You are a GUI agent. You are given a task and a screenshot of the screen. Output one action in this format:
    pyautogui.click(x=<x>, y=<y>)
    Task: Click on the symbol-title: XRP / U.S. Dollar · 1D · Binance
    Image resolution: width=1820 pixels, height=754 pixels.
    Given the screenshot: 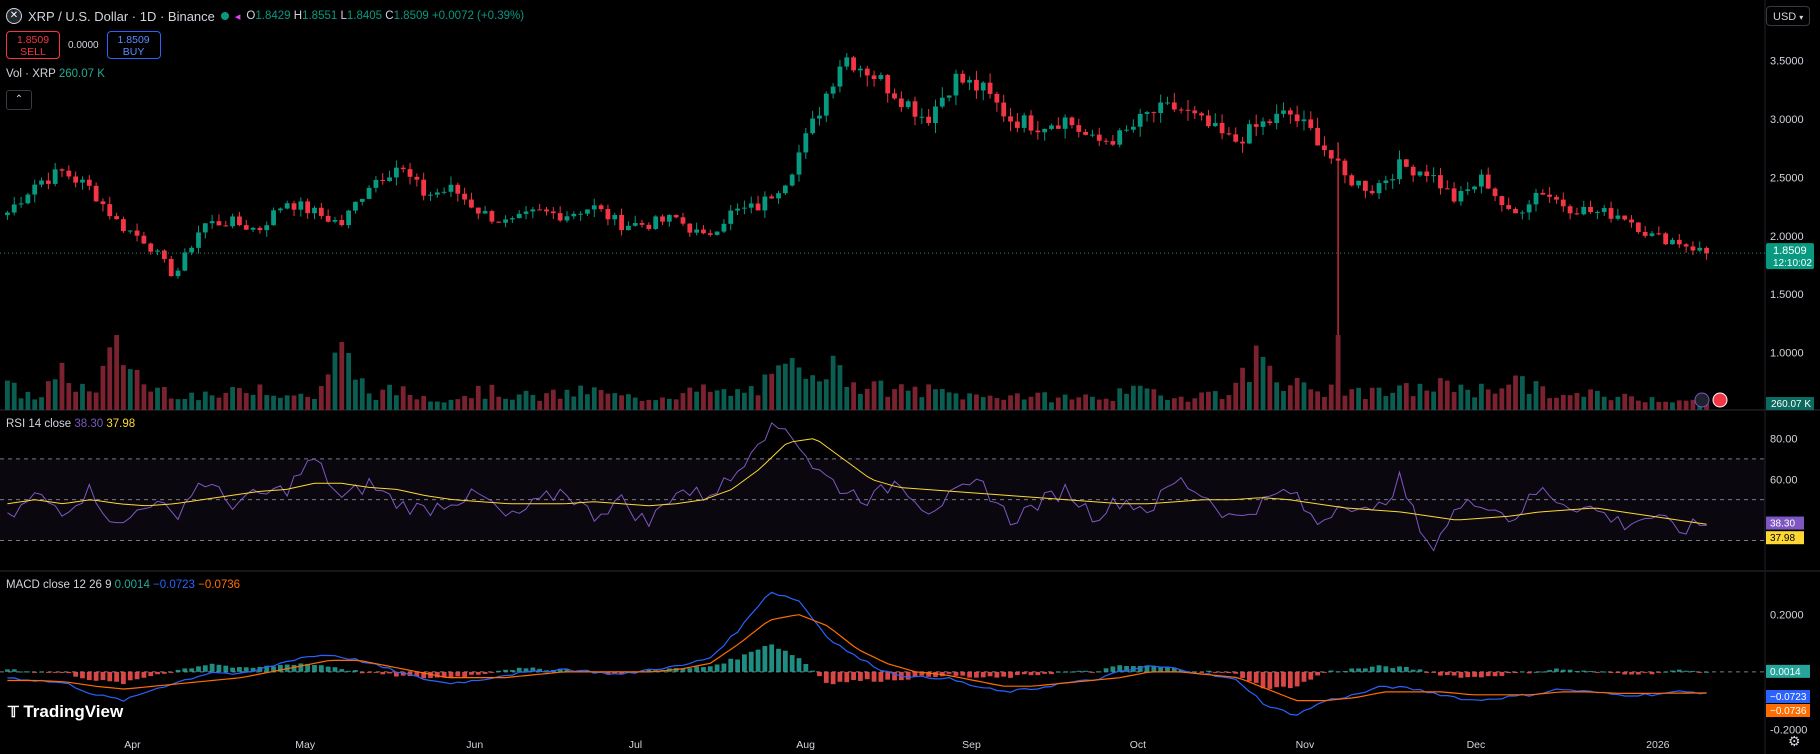 What is the action you would take?
    pyautogui.click(x=121, y=16)
    